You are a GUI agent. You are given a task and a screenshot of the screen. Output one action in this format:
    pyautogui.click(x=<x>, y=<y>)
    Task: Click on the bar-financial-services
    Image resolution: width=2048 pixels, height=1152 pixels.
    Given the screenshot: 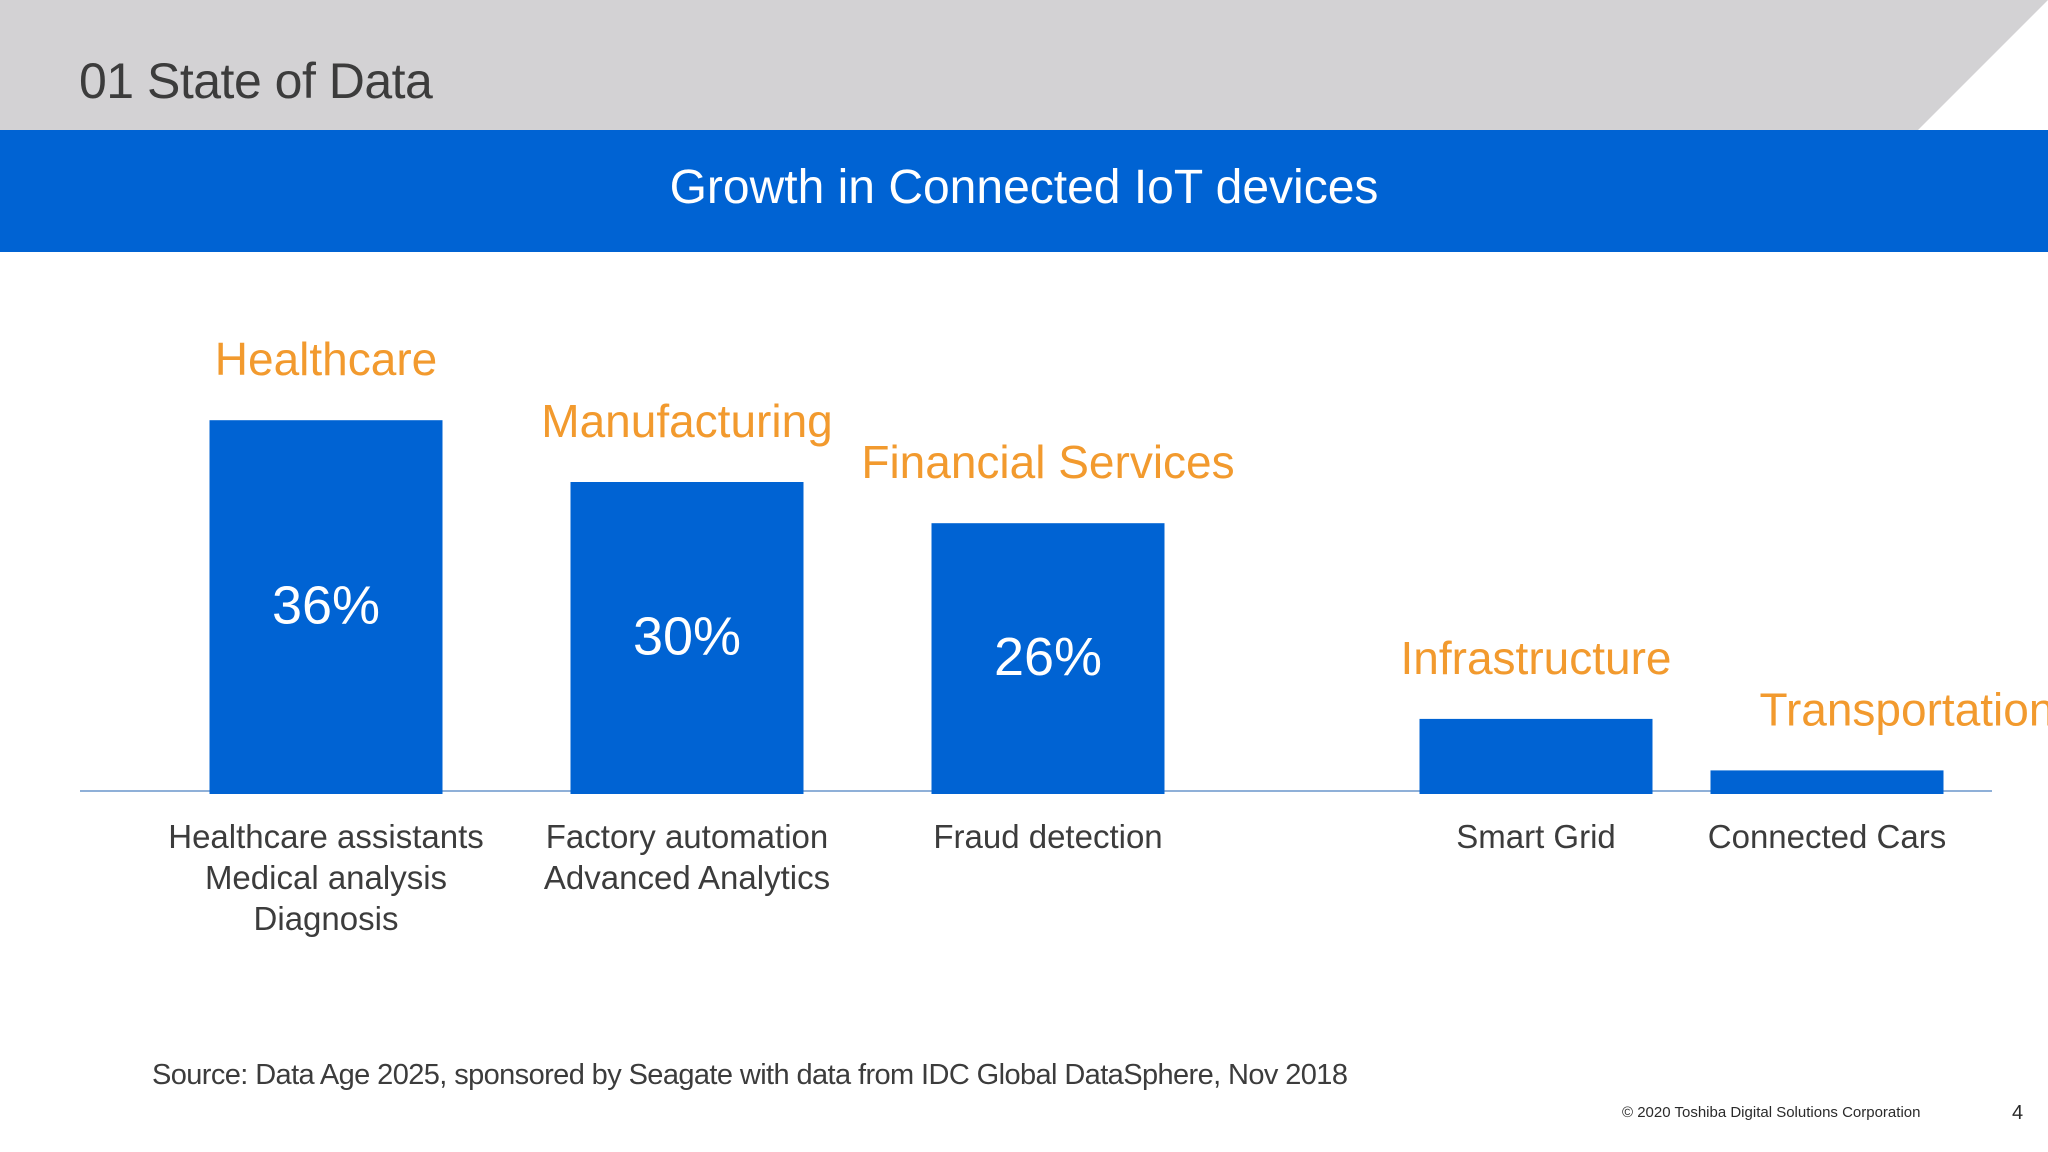 What is the action you would take?
    pyautogui.click(x=1048, y=658)
    